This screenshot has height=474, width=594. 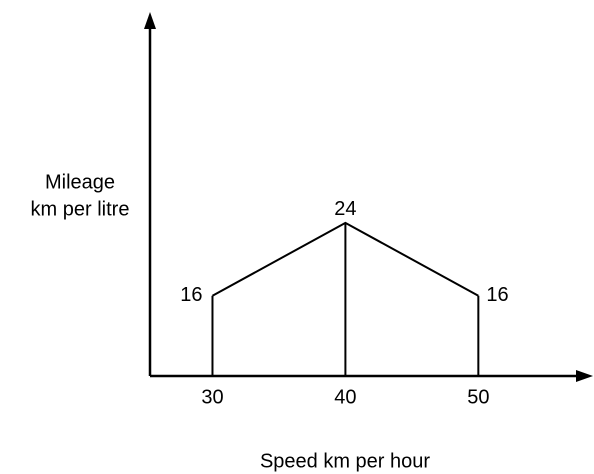 What do you see at coordinates (80, 182) in the screenshot?
I see `y-axis-label: Mileage` at bounding box center [80, 182].